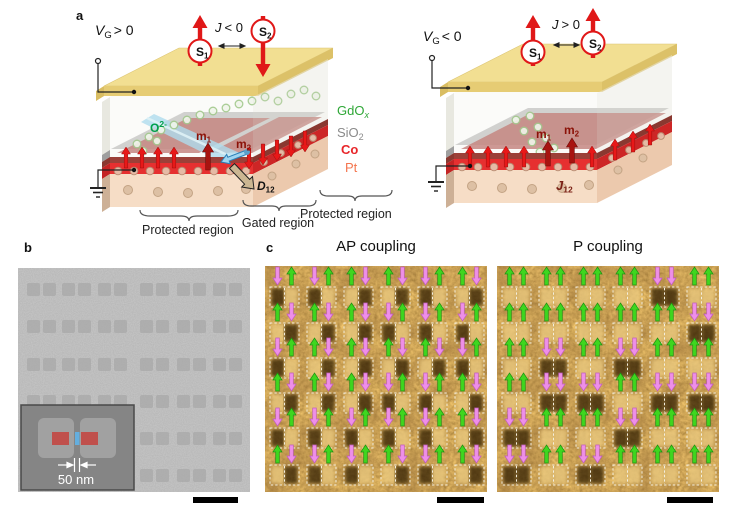  What do you see at coordinates (134, 170) in the screenshot?
I see `contact-dot-bottom-left` at bounding box center [134, 170].